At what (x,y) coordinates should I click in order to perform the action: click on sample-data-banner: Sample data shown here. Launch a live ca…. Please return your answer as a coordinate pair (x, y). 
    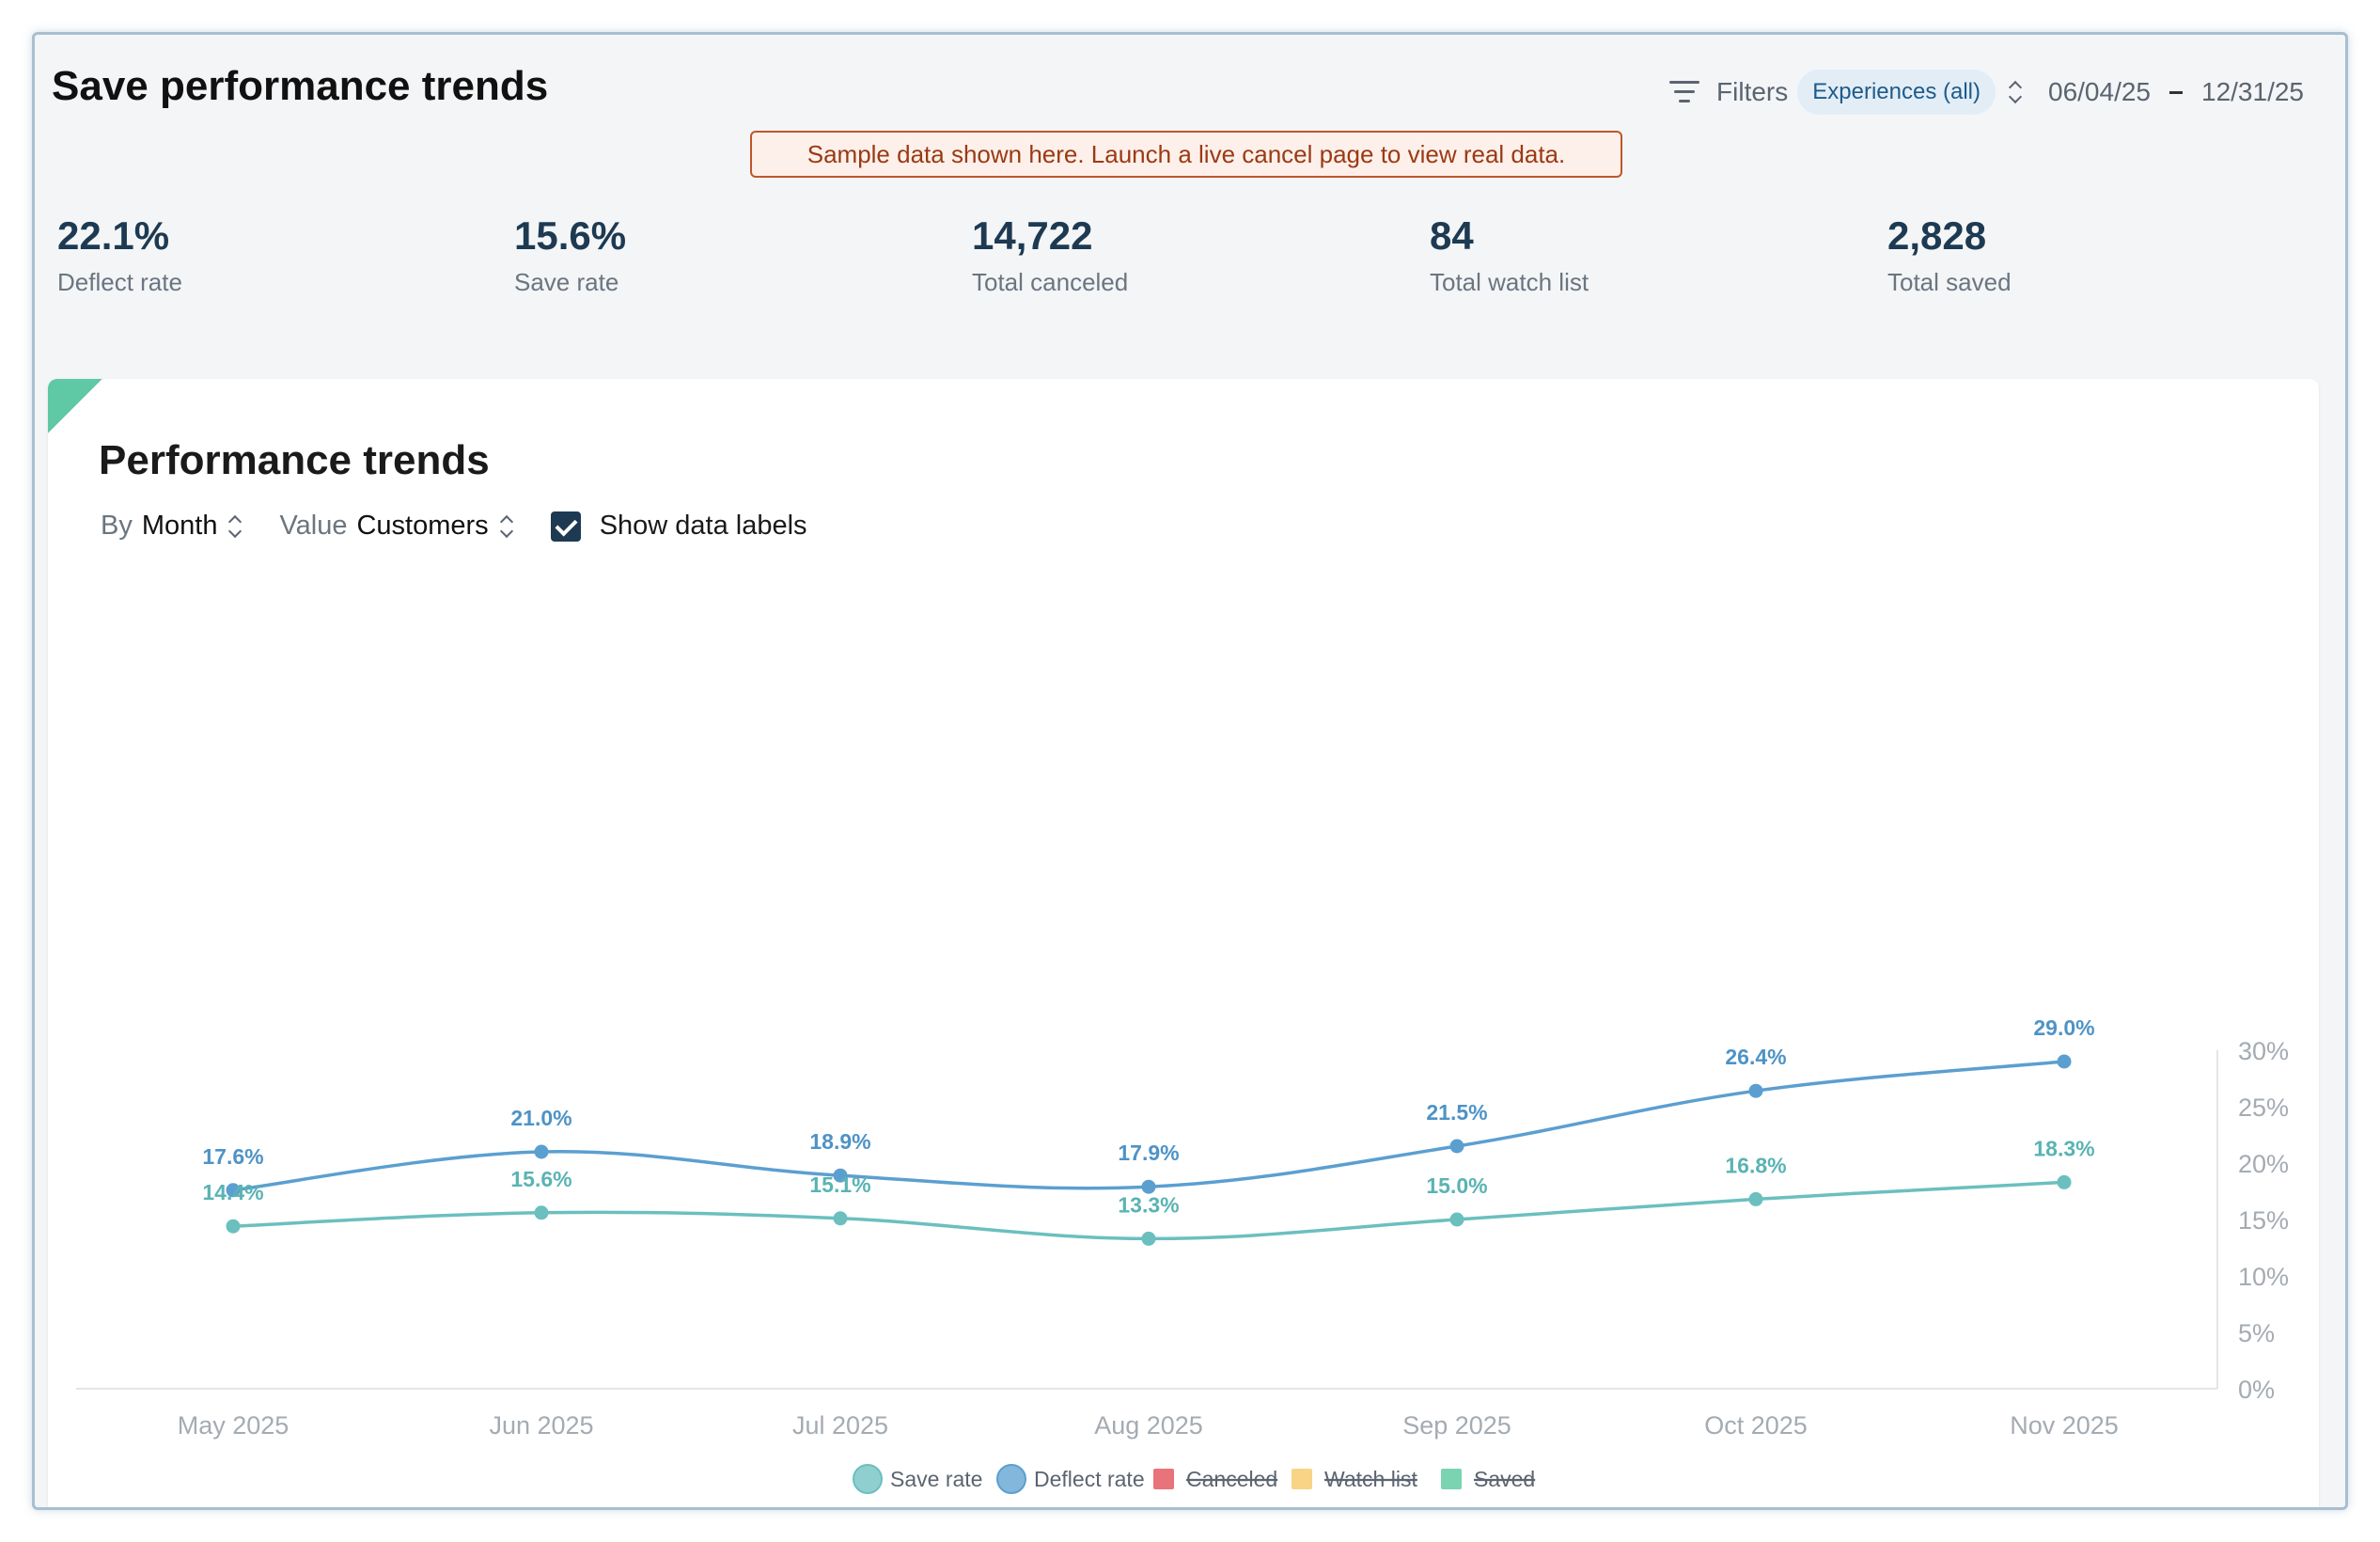
    Looking at the image, I should click on (1186, 154).